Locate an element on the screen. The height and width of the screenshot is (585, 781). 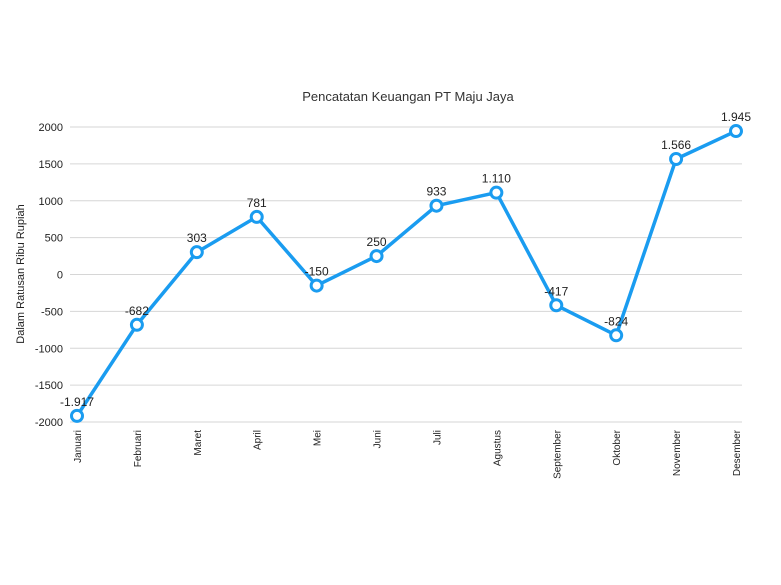
x-tick-label: September is located at coordinates (557, 454).